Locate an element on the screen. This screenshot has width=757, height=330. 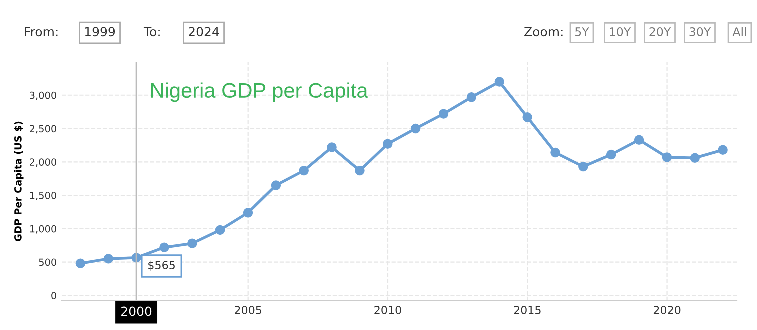
annotation: $565 is located at coordinates (161, 265).